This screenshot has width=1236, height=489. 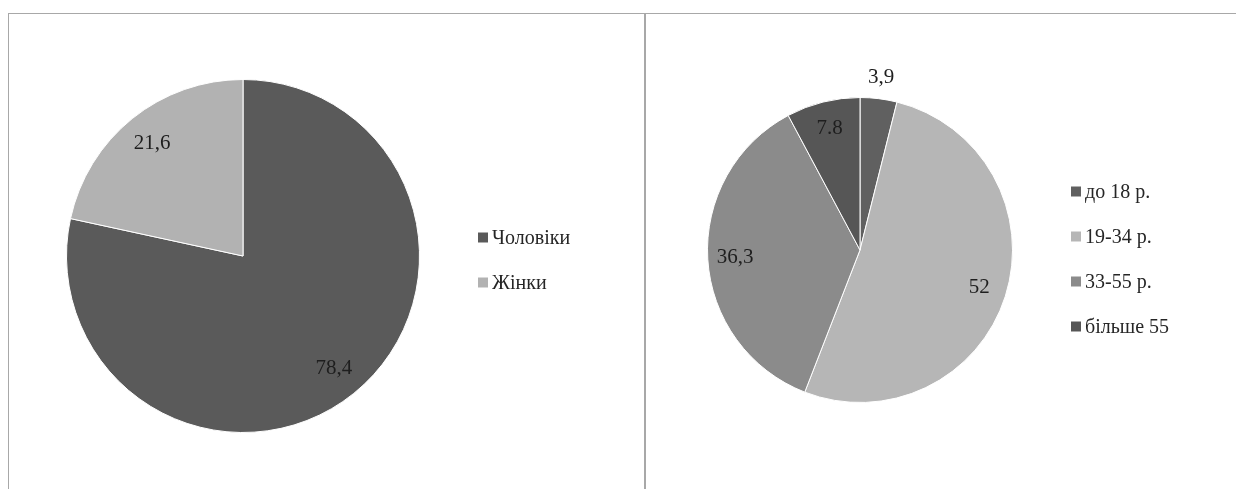 I want to click on legend-label: до 18 р., so click(x=1118, y=191).